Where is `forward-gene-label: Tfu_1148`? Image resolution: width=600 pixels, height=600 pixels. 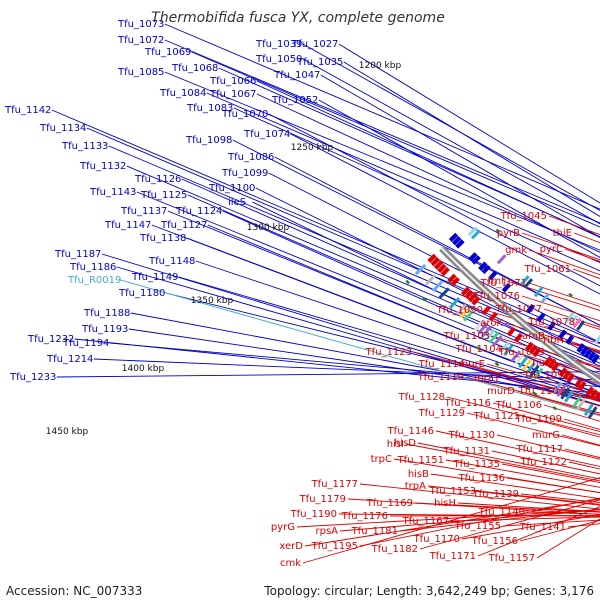 forward-gene-label: Tfu_1148 is located at coordinates (171, 261).